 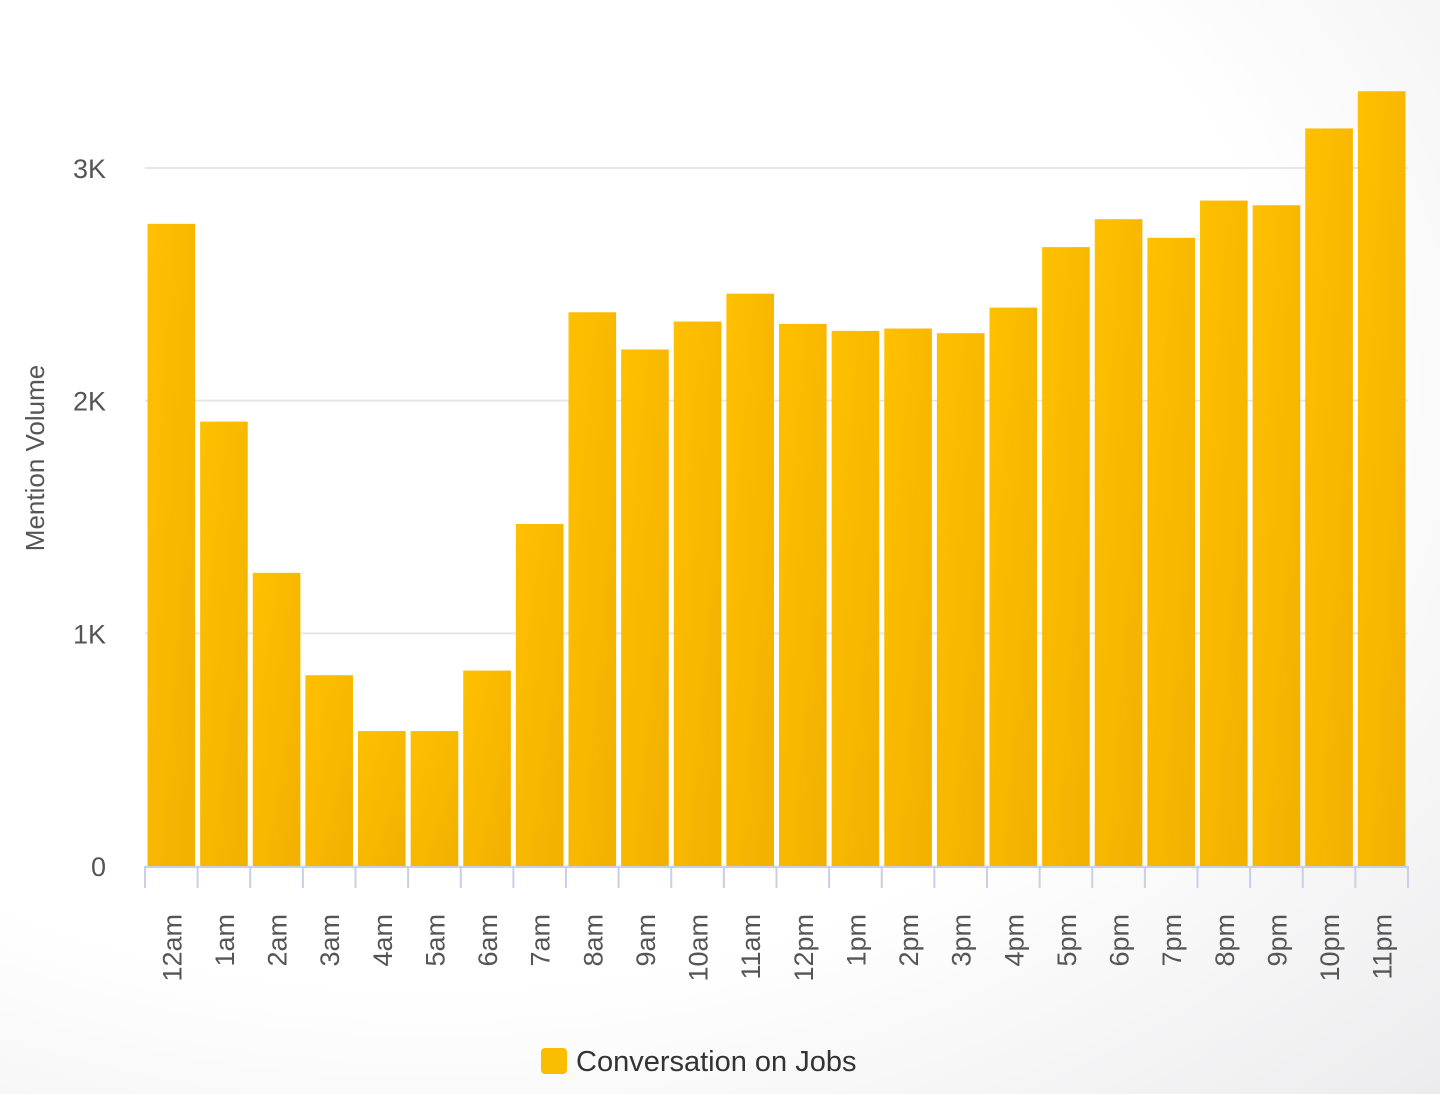 What do you see at coordinates (172, 948) in the screenshot?
I see `x-tick-label: 12am` at bounding box center [172, 948].